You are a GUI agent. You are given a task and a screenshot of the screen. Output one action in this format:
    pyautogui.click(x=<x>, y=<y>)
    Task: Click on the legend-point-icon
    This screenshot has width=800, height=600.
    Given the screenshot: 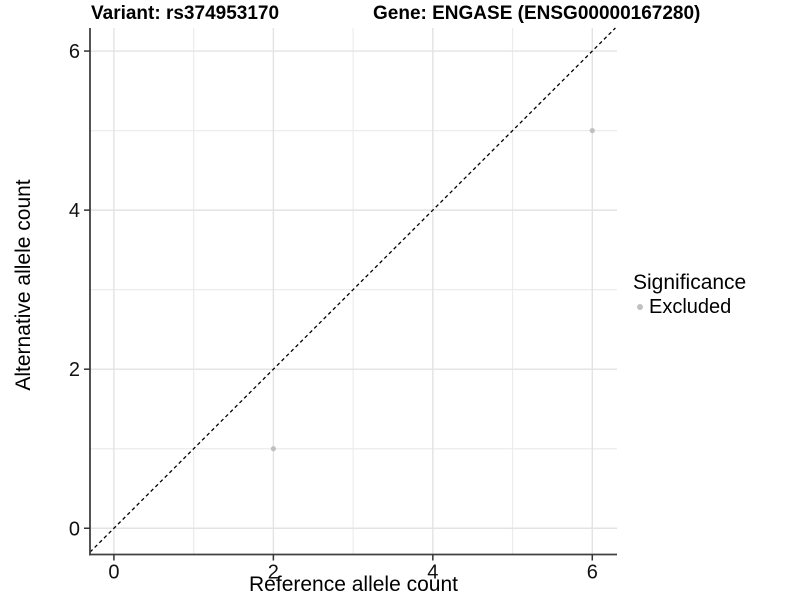 What is the action you would take?
    pyautogui.click(x=640, y=307)
    